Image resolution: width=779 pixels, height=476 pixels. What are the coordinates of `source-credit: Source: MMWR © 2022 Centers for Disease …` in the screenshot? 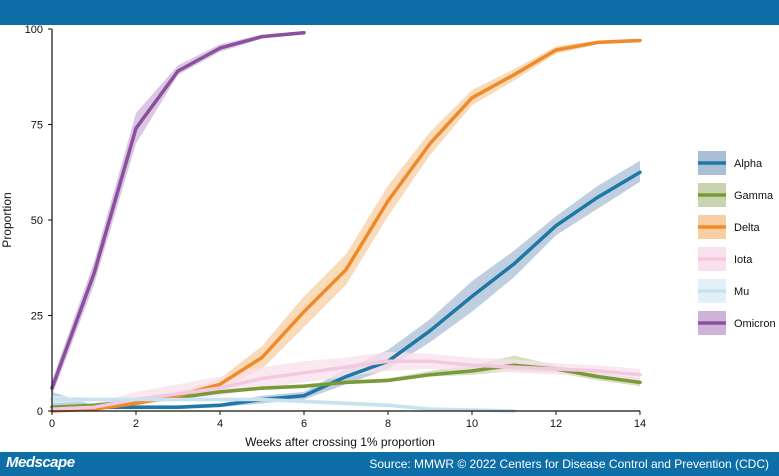 It's located at (569, 464).